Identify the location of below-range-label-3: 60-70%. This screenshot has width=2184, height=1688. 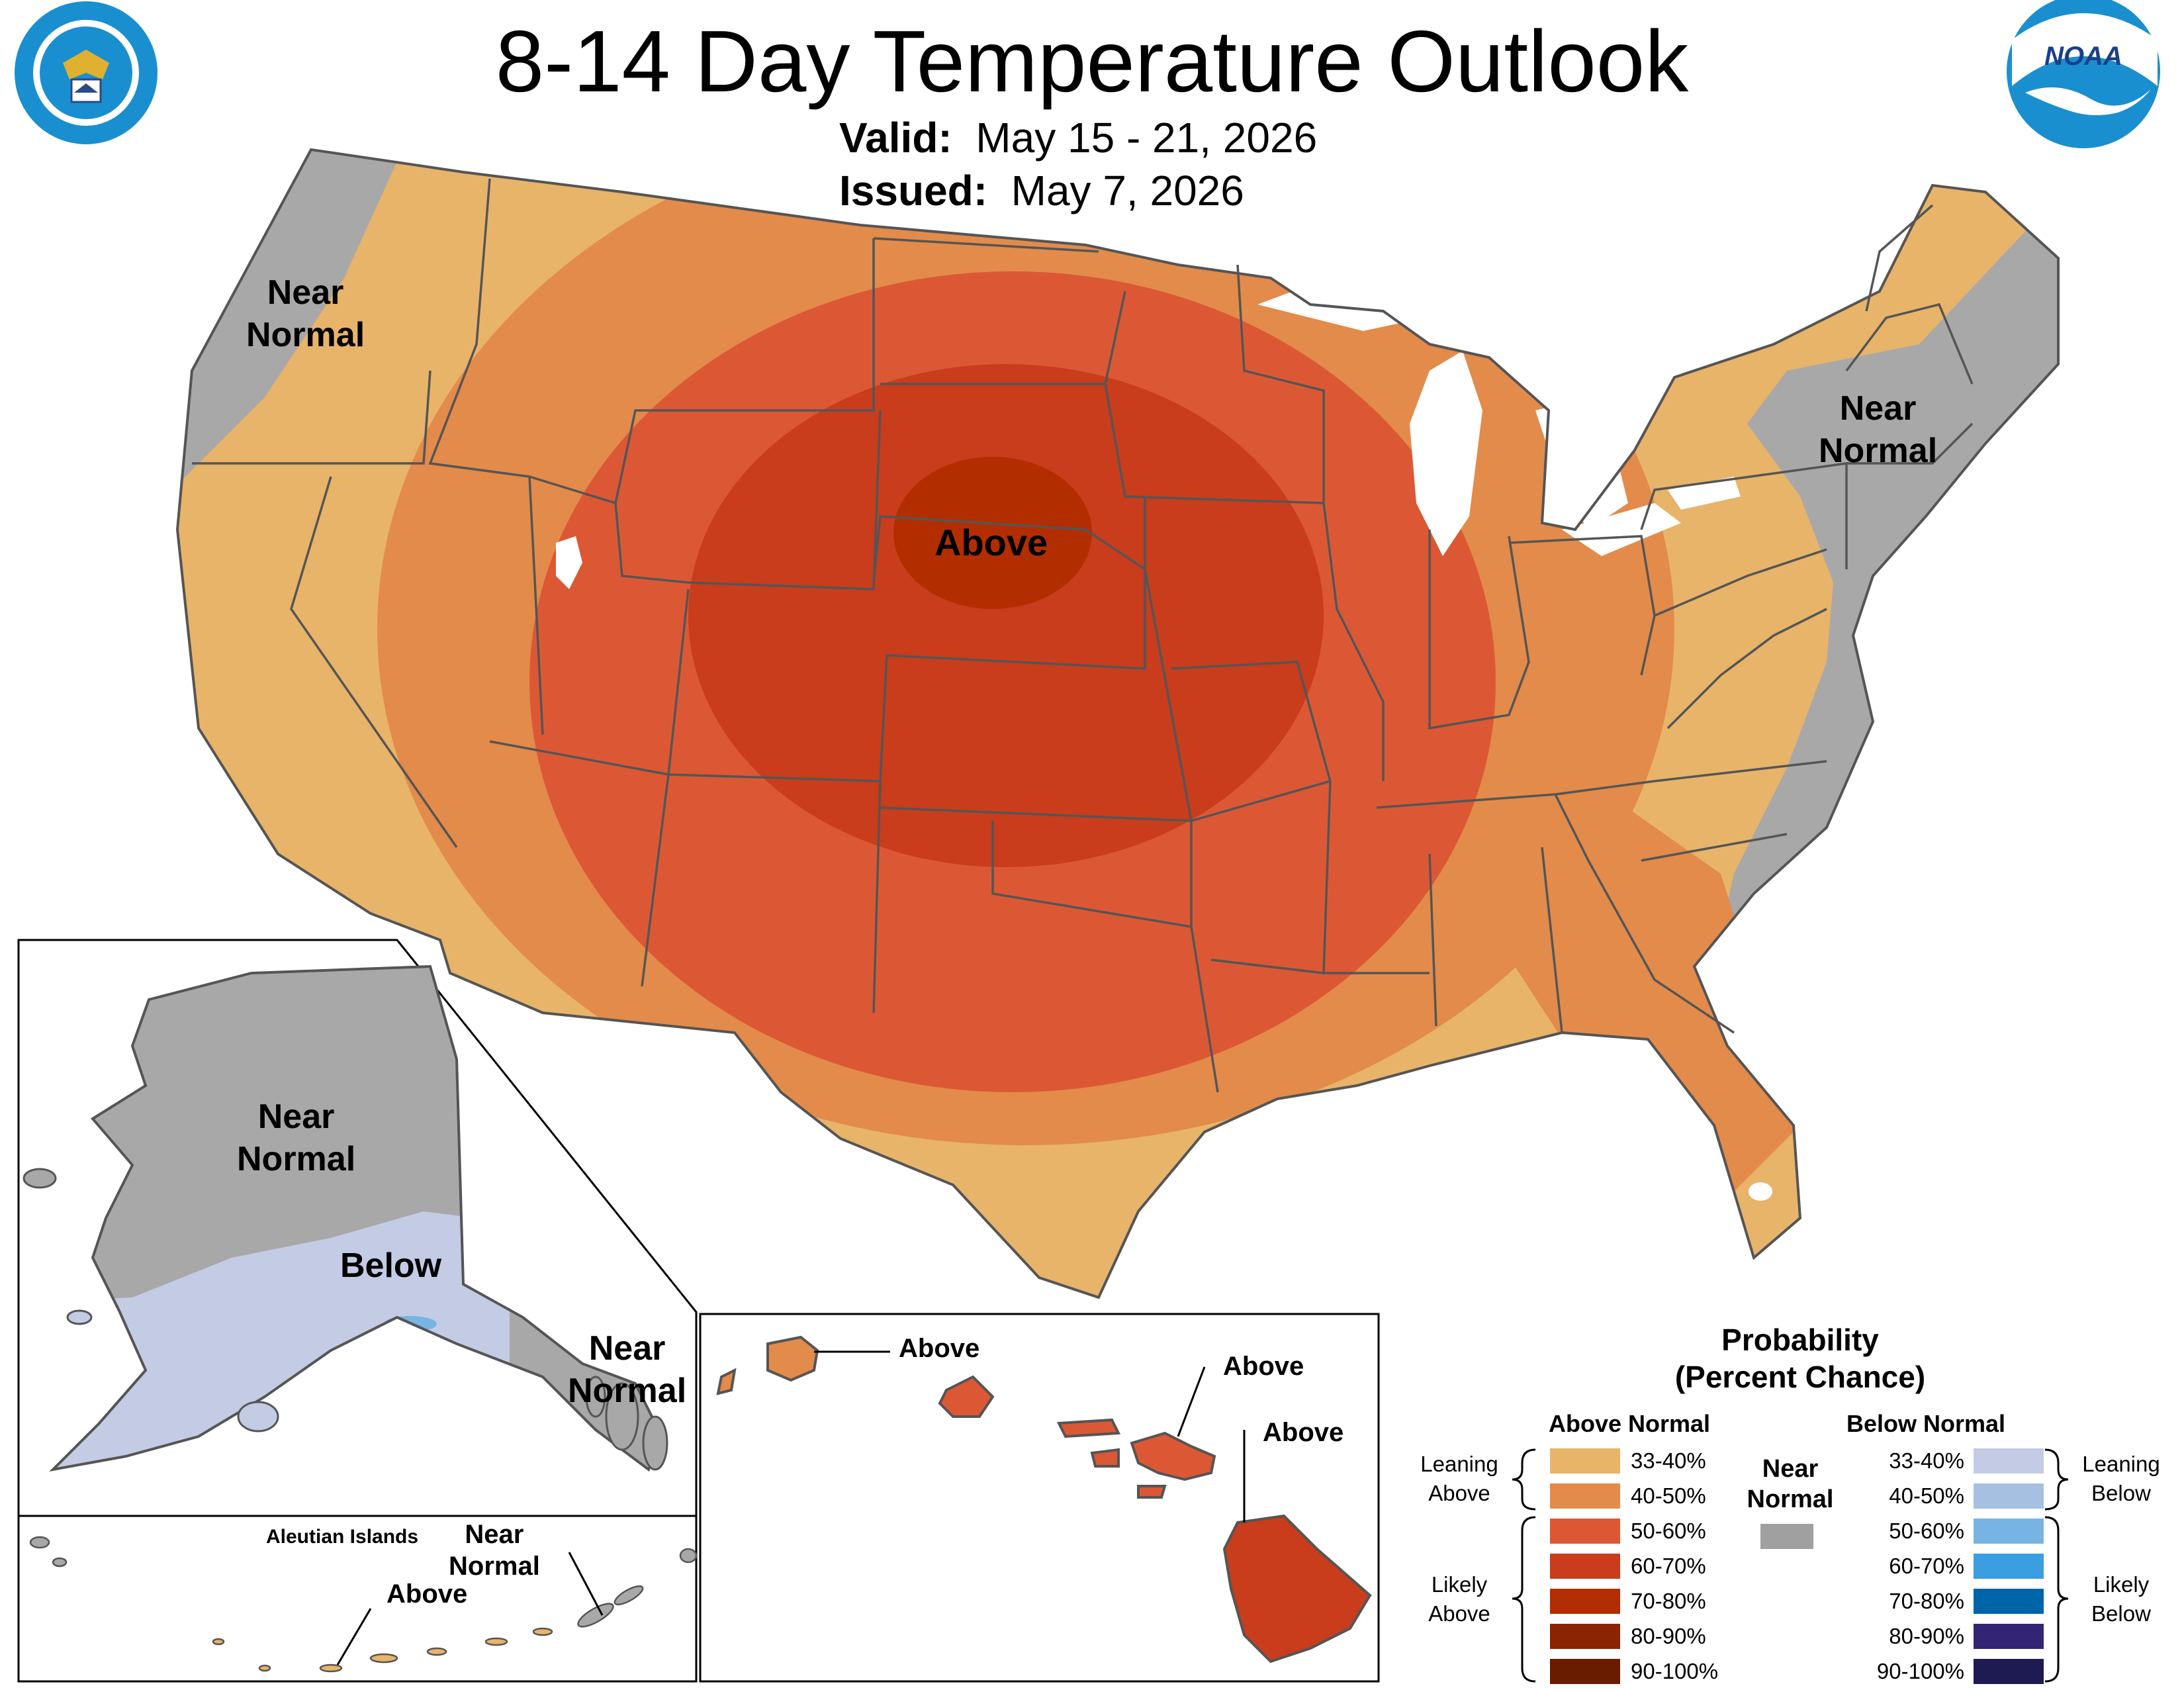
(1926, 1566).